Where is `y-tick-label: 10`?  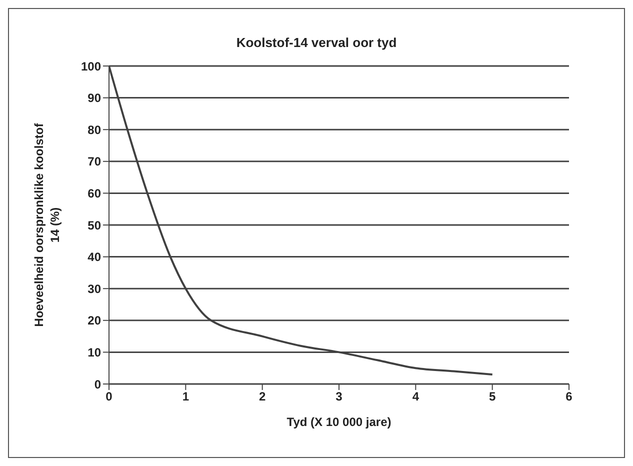 y-tick-label: 10 is located at coordinates (95, 352).